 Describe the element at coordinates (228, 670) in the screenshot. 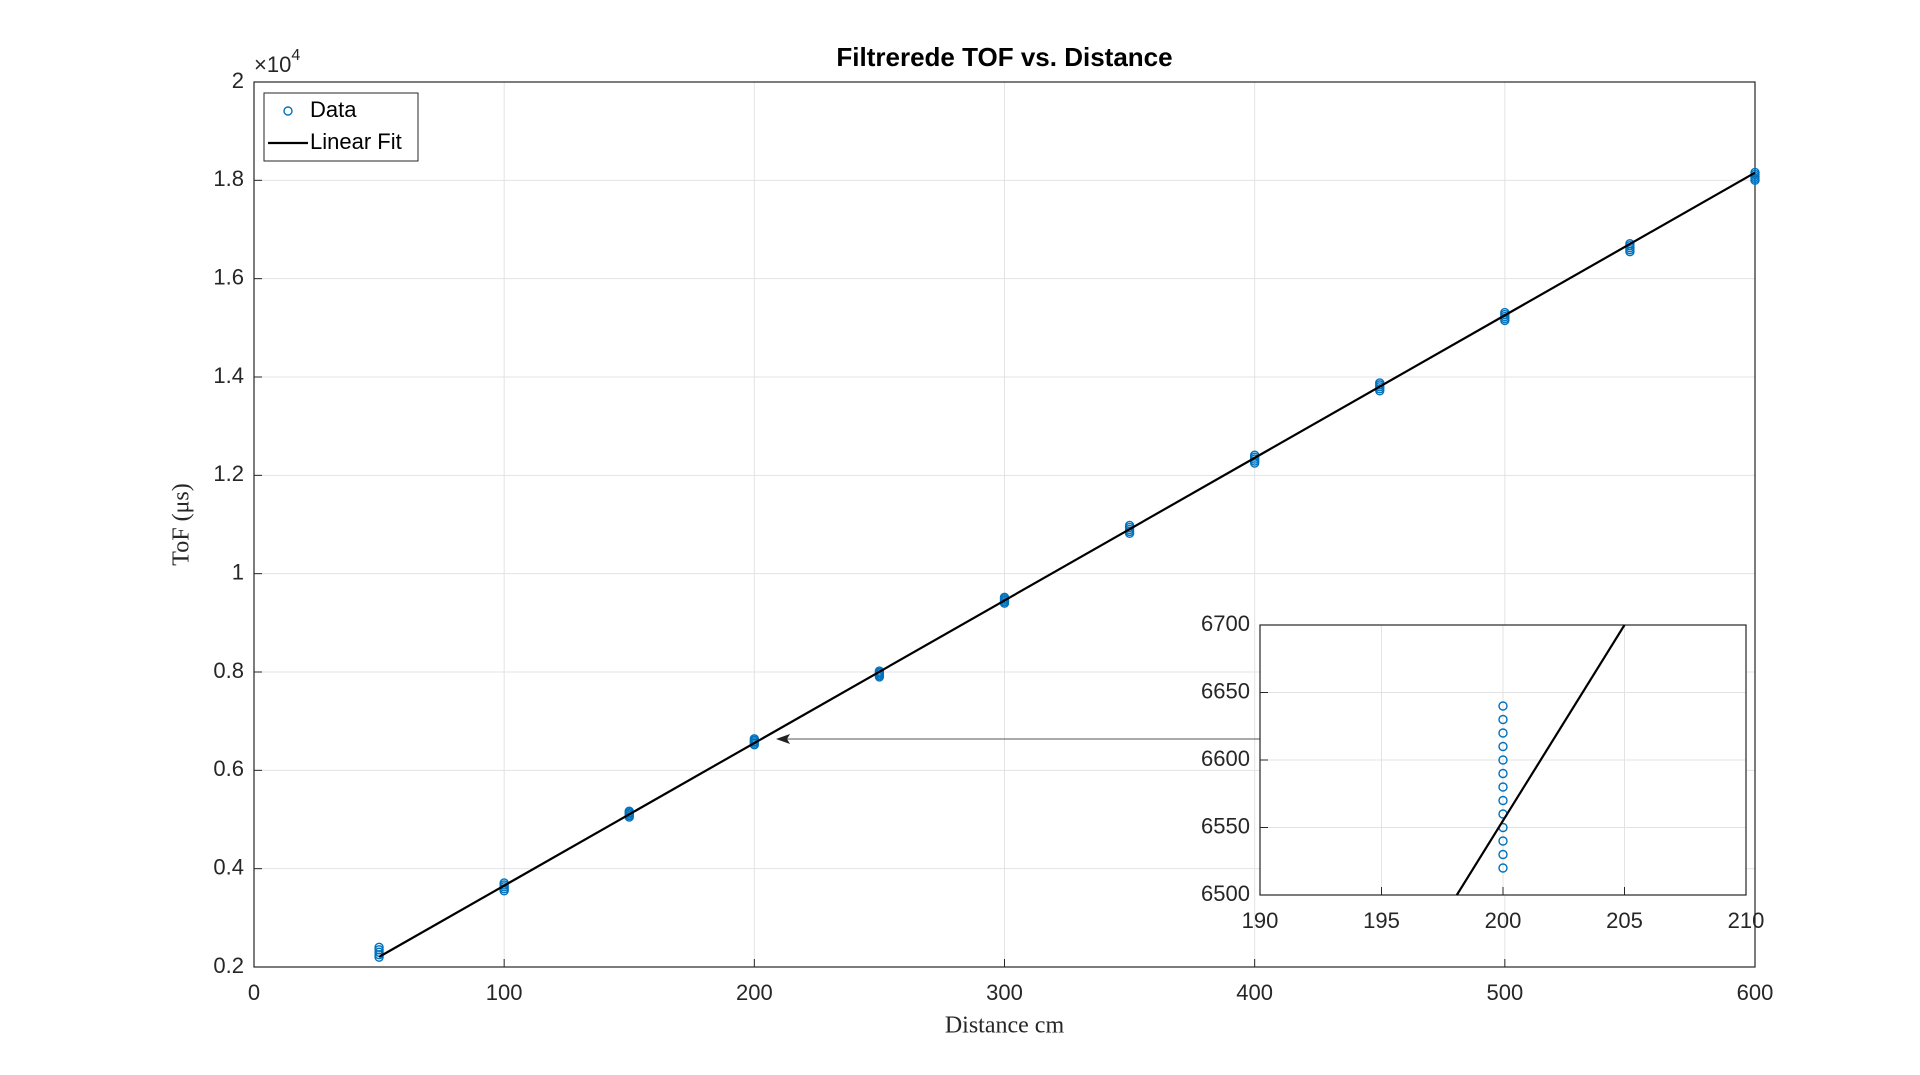

I see `y-tick-label: 0.8` at that location.